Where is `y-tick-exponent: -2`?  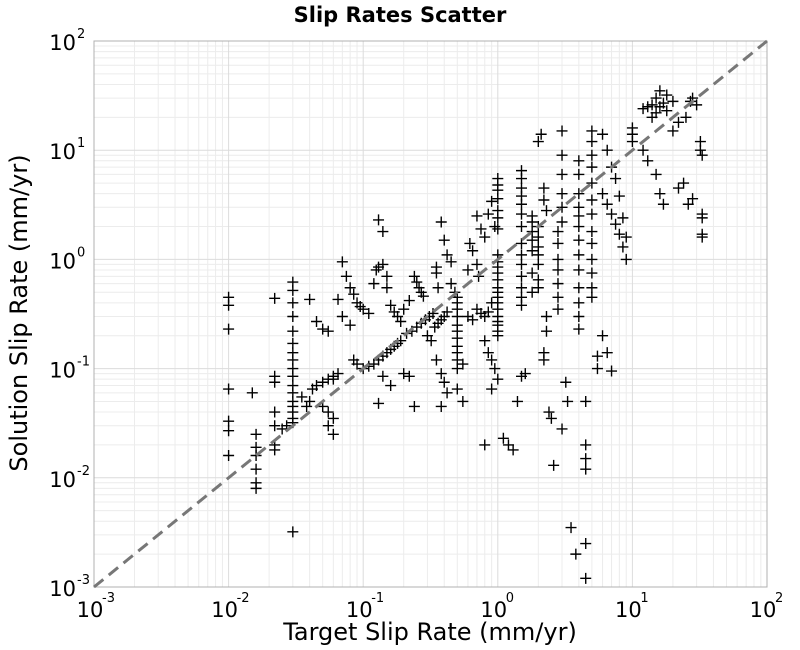
y-tick-exponent: -2 is located at coordinates (83, 471).